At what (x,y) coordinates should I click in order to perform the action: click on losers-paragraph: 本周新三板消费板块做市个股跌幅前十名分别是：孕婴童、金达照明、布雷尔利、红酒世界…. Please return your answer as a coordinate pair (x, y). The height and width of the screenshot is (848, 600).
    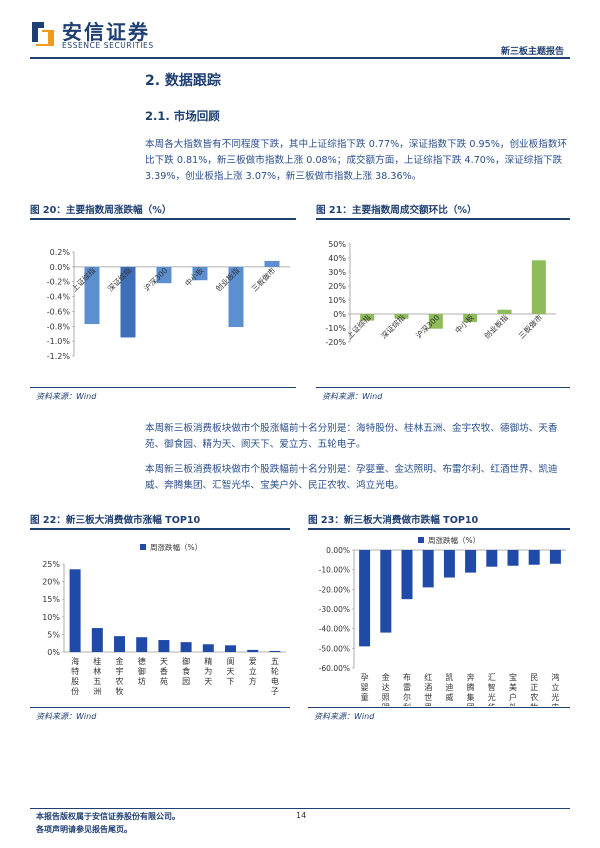
    Looking at the image, I should click on (351, 477).